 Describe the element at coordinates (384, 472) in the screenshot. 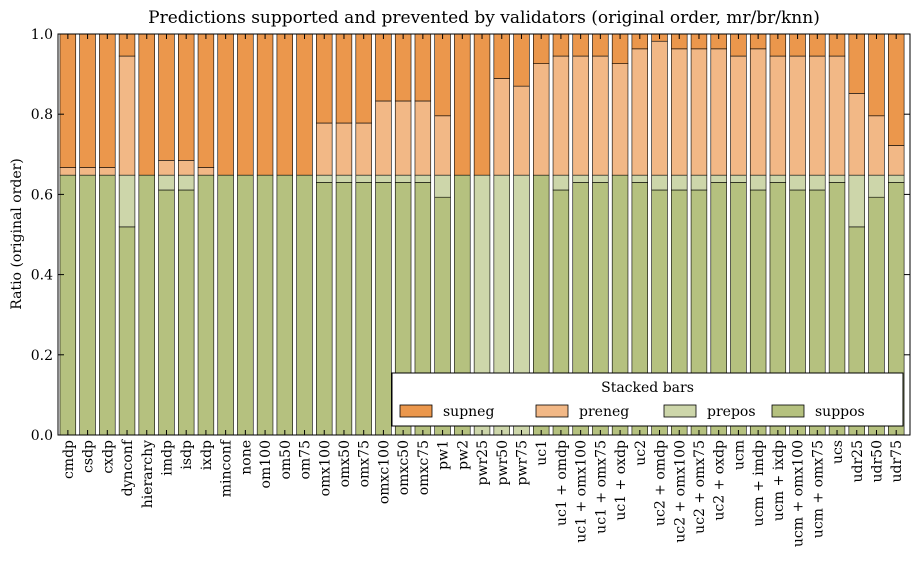

I see `x-tick-label: omxc100` at that location.